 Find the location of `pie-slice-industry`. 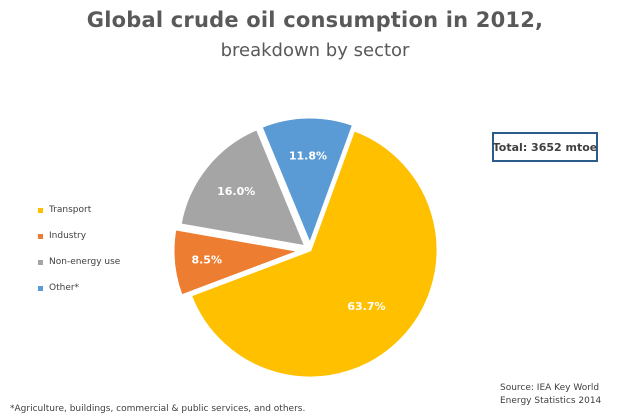

pie-slice-industry is located at coordinates (237, 262).